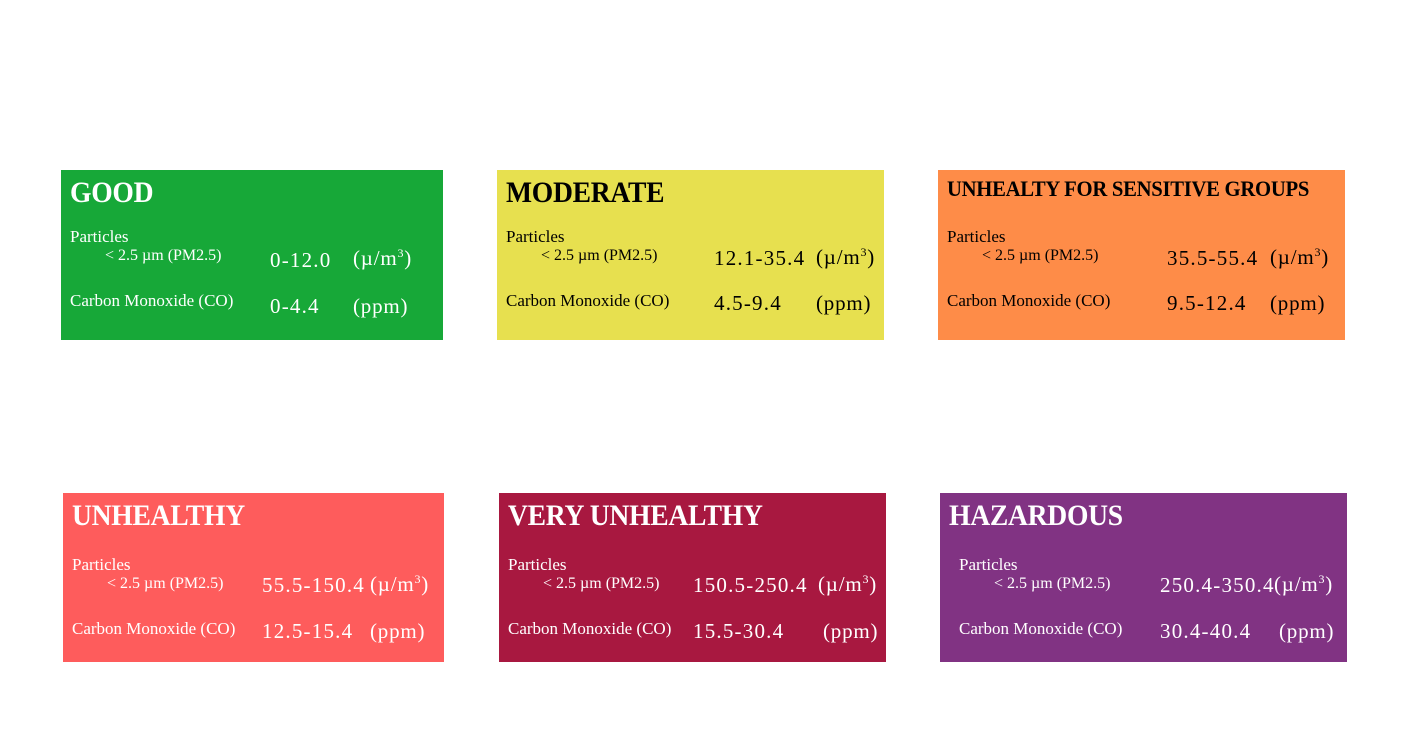 This screenshot has height=735, width=1419. What do you see at coordinates (313, 585) in the screenshot?
I see `pm25-range: 55.5-150.4` at bounding box center [313, 585].